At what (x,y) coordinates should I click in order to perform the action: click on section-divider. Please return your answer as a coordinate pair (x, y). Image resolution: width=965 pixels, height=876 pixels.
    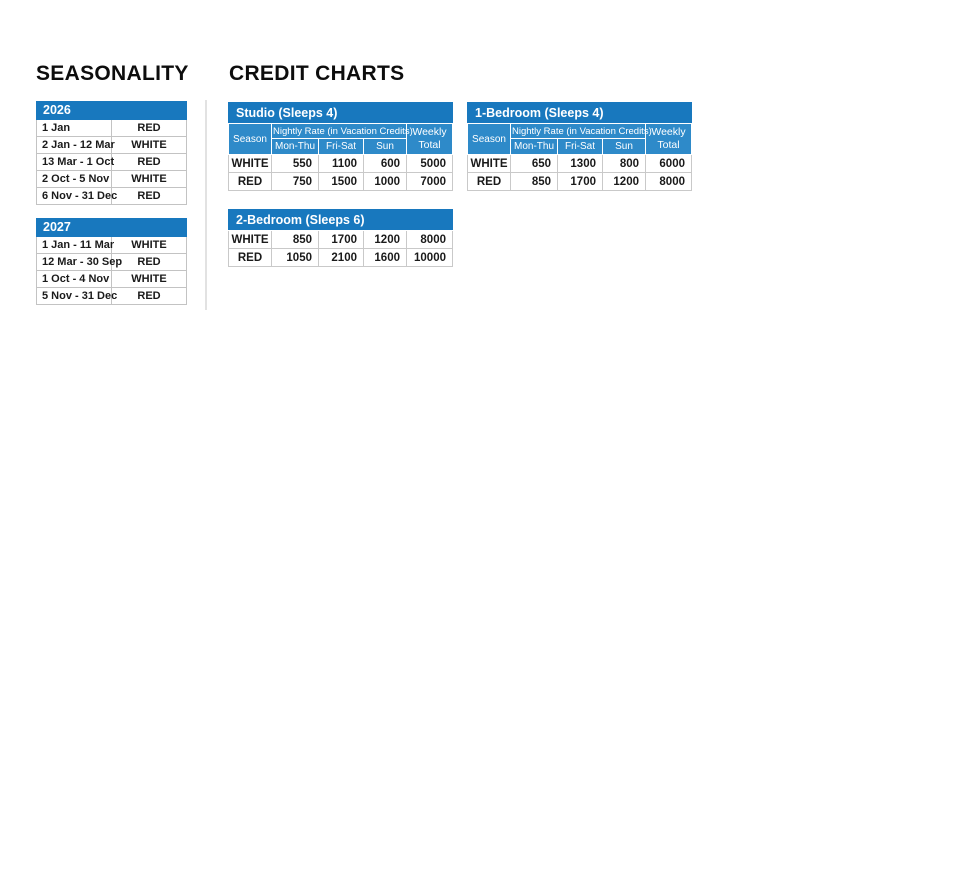
    Looking at the image, I should click on (206, 205).